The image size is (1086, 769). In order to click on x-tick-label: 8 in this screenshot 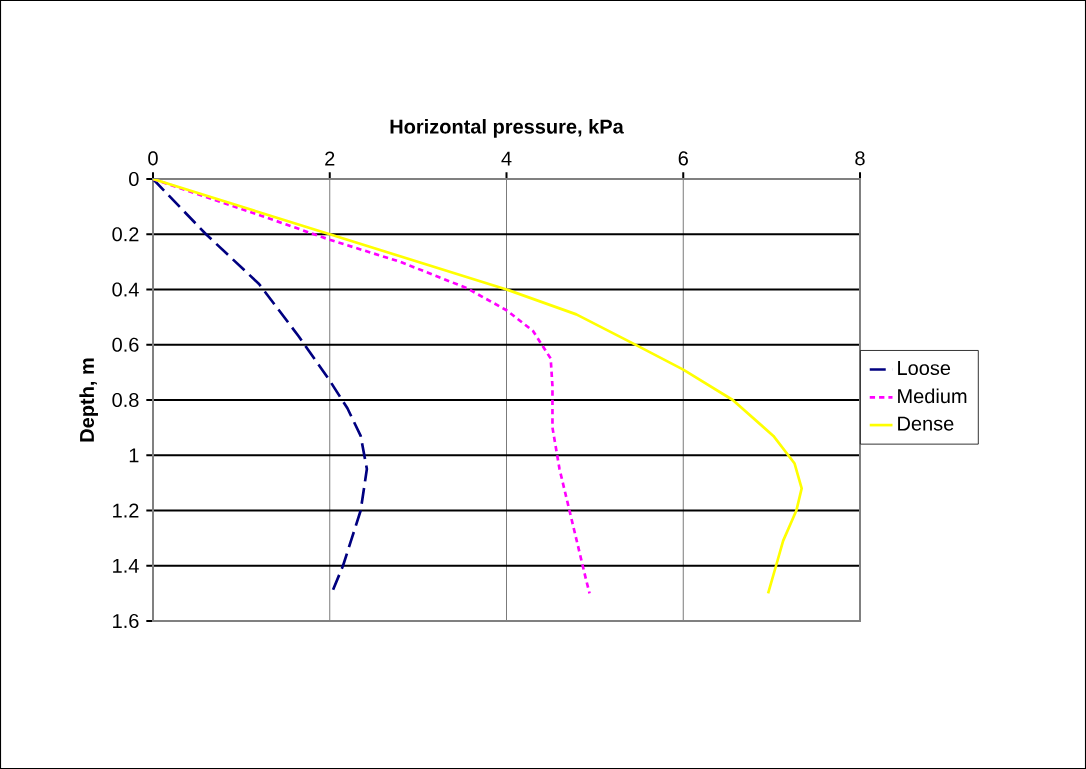, I will do `click(860, 158)`.